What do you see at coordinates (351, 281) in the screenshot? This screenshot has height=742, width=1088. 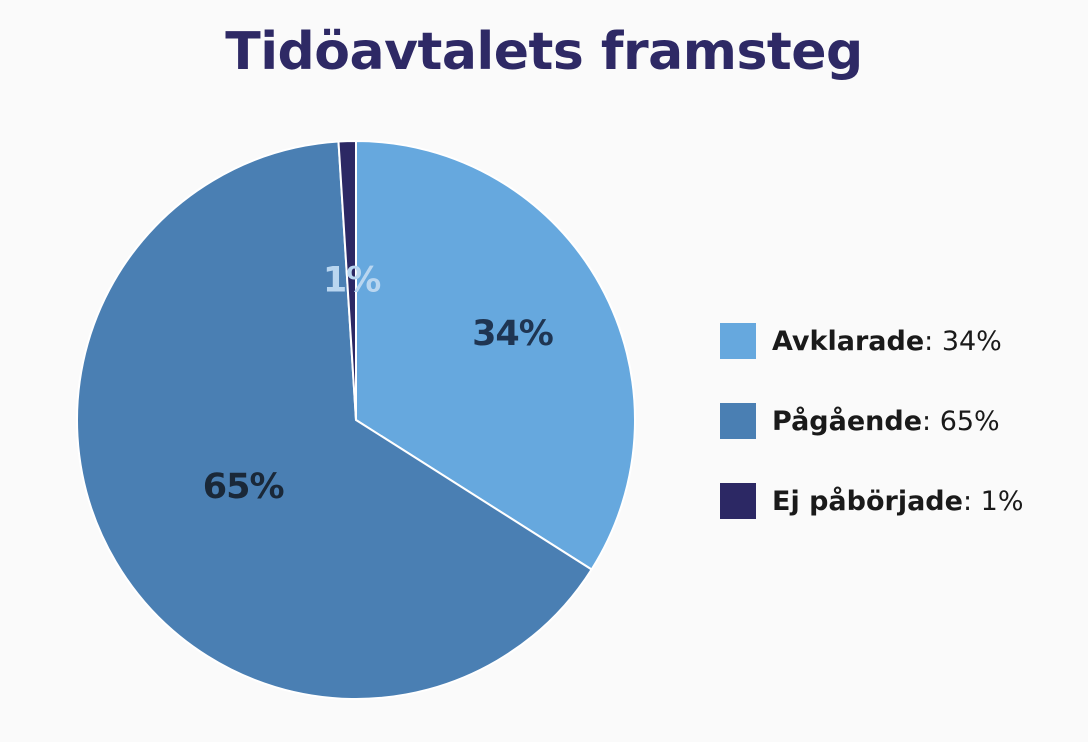 I see `slice-label-3: 1%` at bounding box center [351, 281].